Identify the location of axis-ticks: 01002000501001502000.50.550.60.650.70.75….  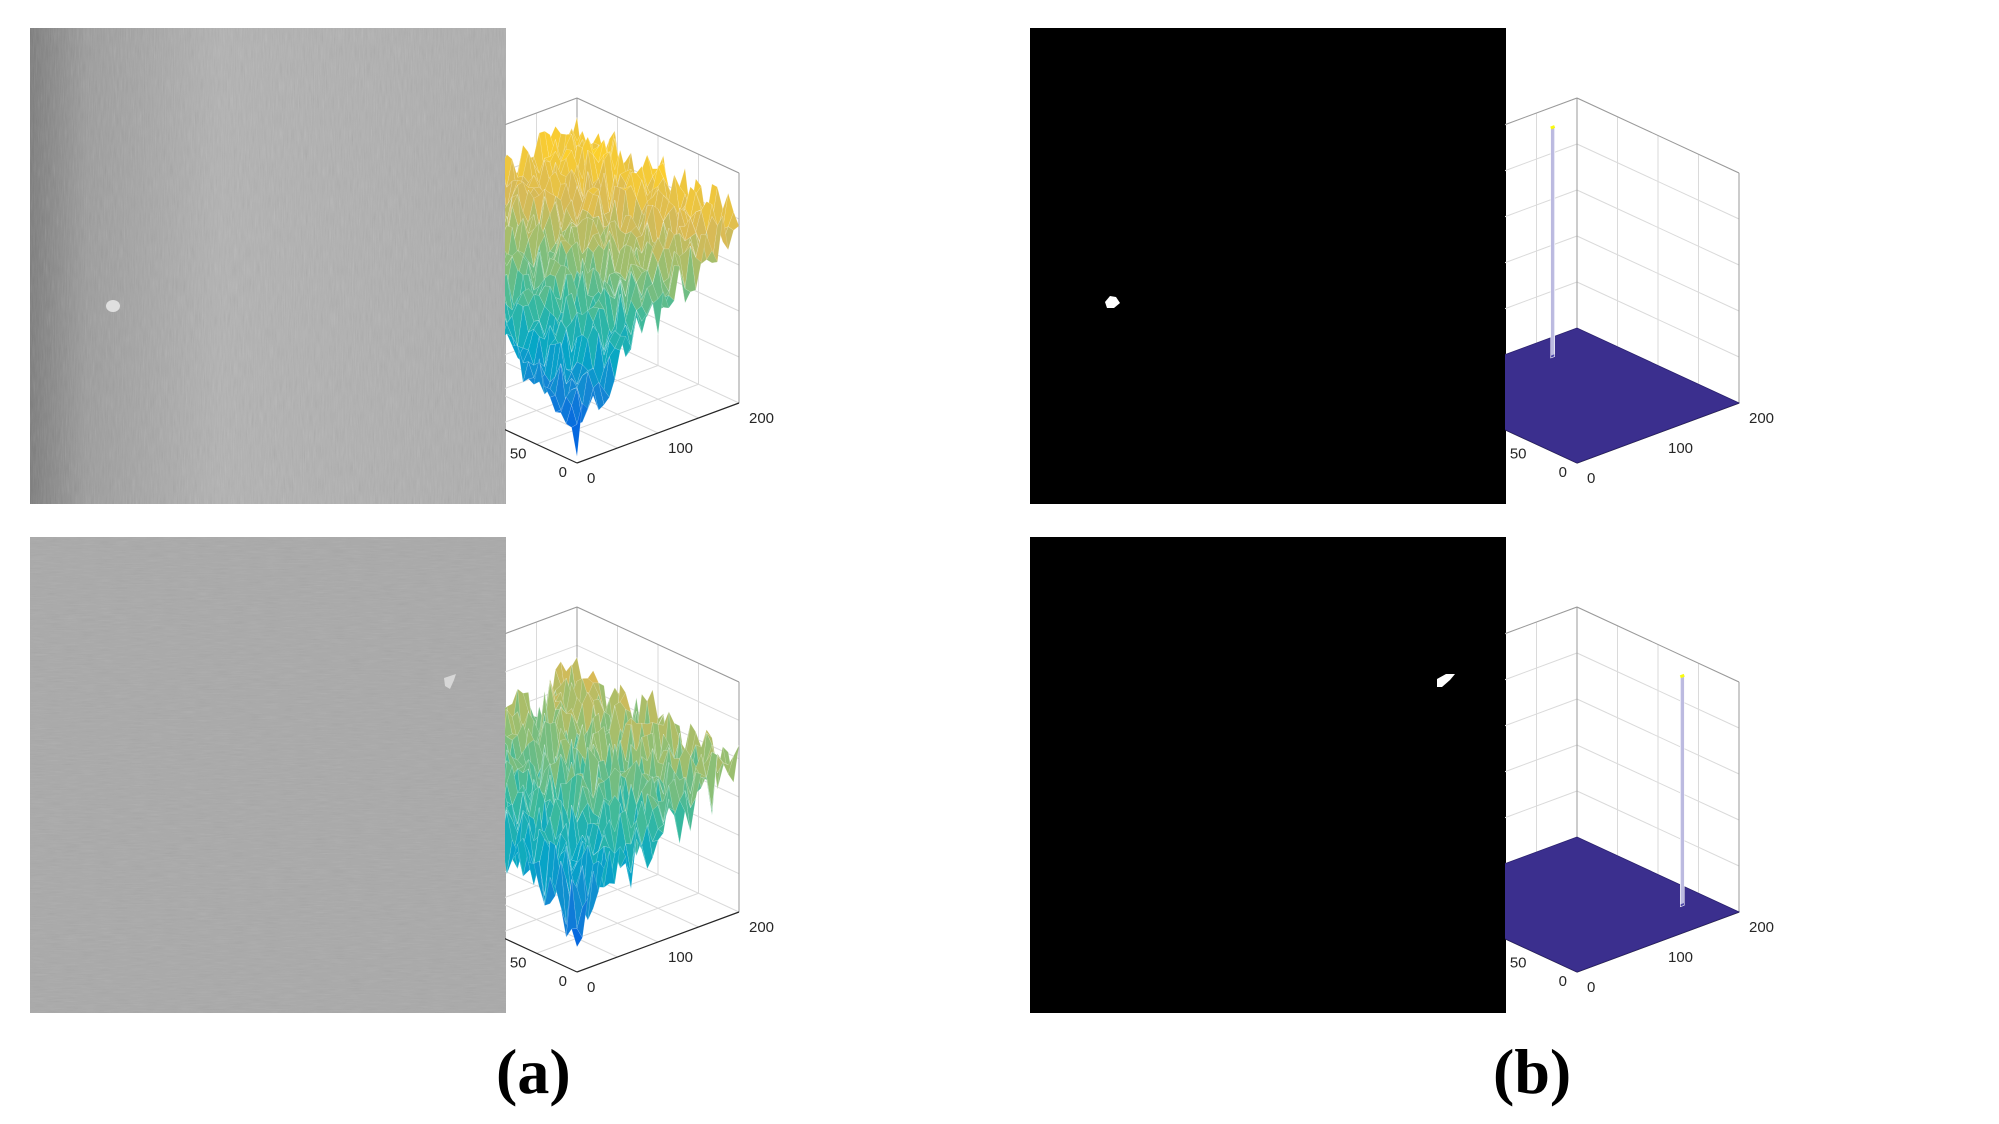
(642, 957).